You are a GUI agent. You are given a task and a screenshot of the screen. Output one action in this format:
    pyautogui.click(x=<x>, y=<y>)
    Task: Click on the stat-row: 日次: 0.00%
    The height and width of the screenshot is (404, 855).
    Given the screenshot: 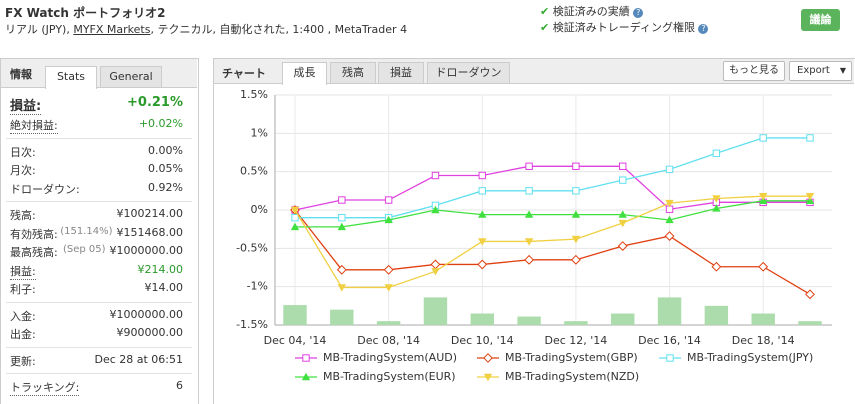 What is the action you would take?
    pyautogui.click(x=96, y=152)
    